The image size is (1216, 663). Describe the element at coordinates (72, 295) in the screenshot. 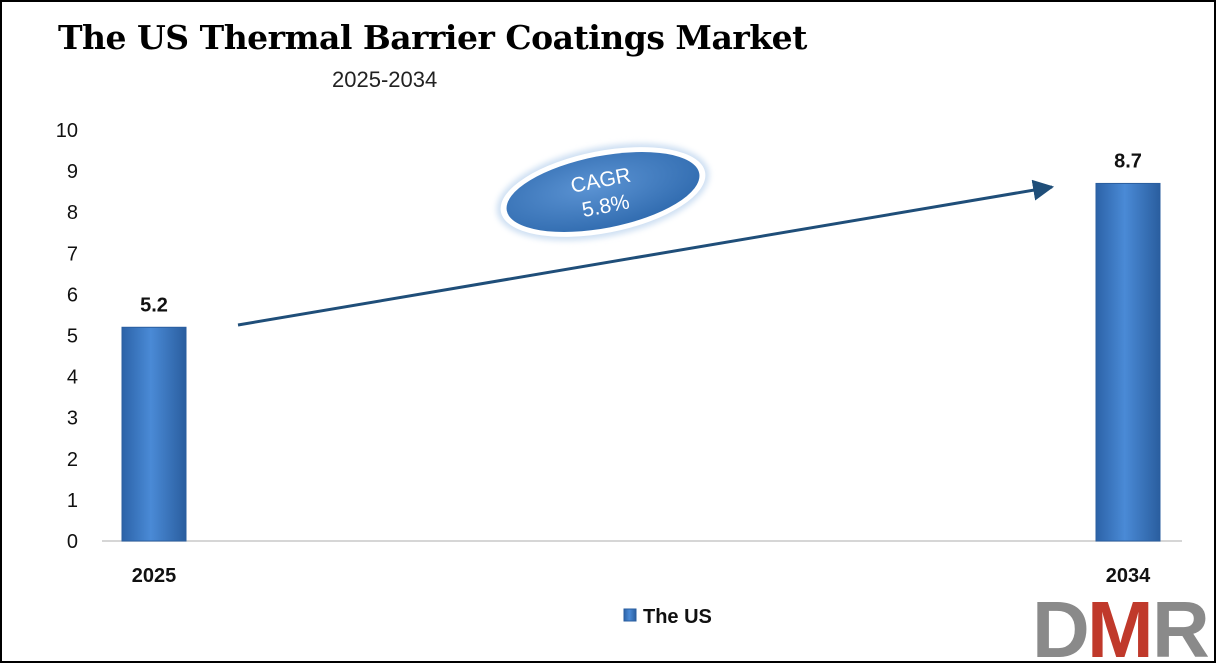

I see `y-tick-label: 6` at that location.